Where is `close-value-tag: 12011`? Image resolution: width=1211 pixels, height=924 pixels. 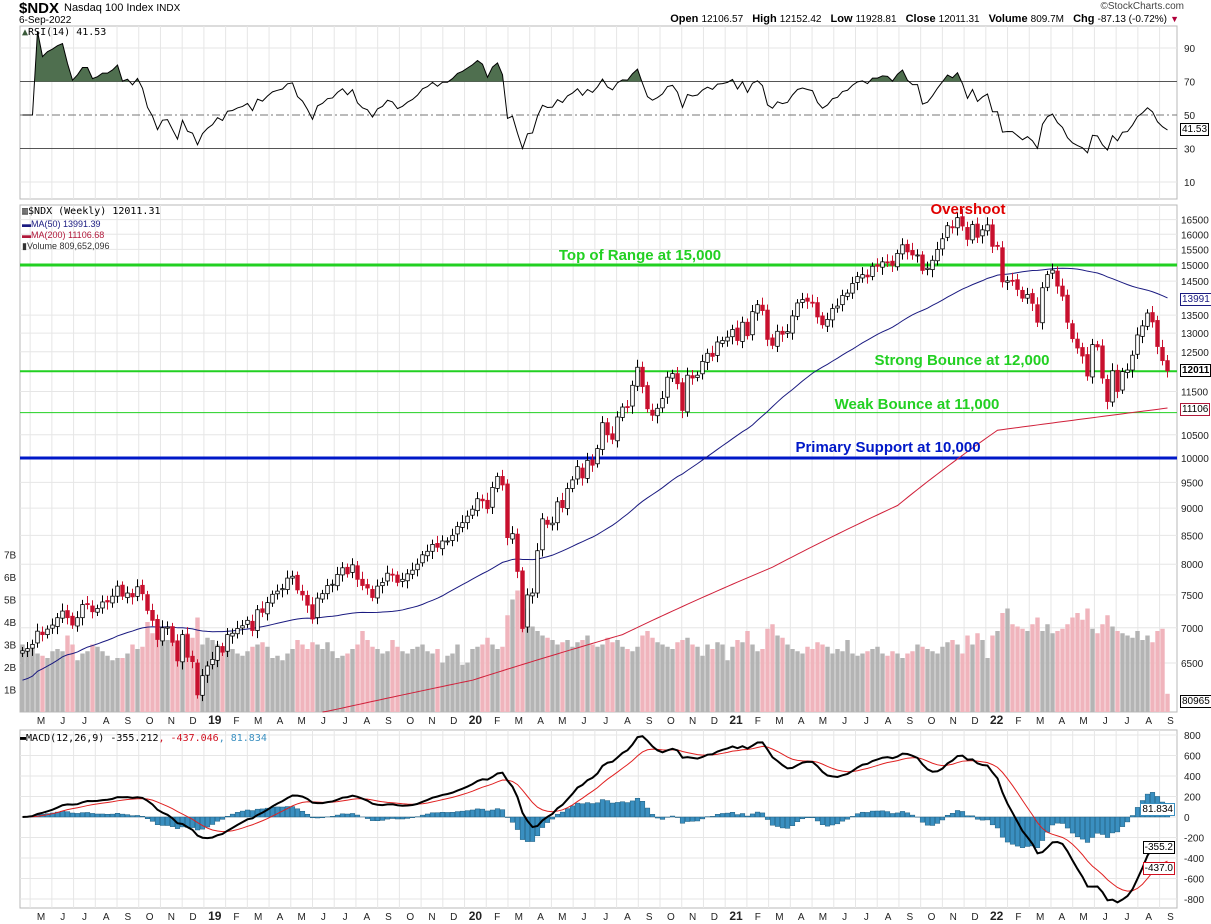 close-value-tag: 12011 is located at coordinates (1195, 370).